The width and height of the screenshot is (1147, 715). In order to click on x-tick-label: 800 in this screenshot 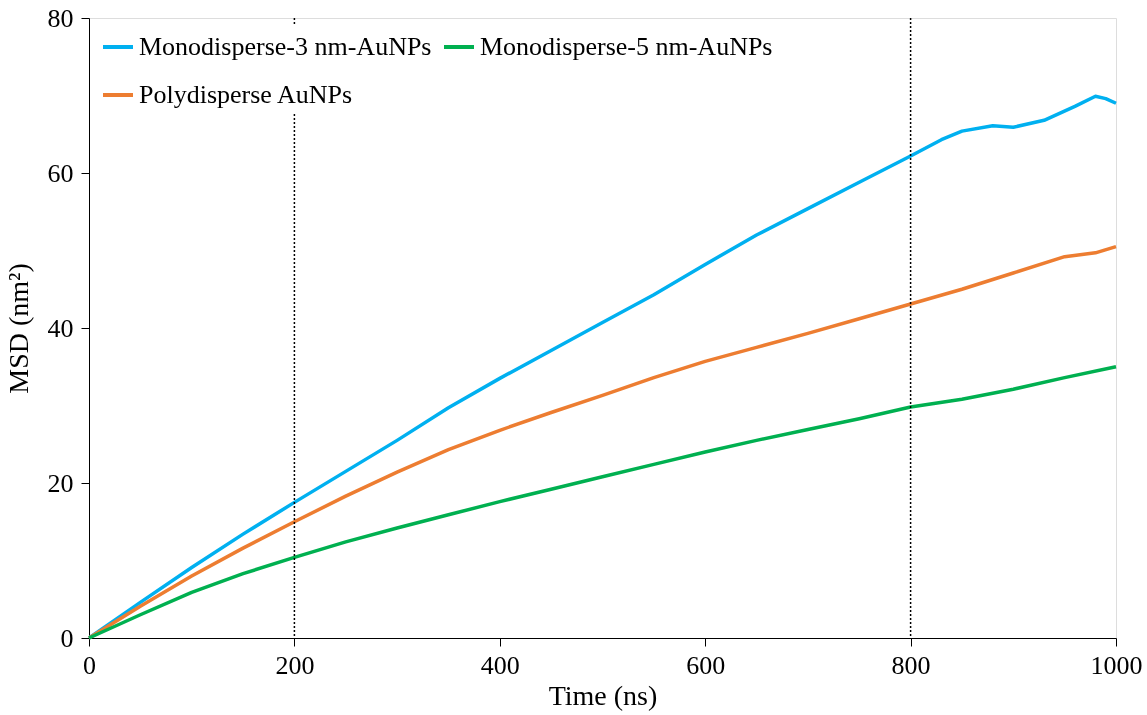, I will do `click(911, 665)`.